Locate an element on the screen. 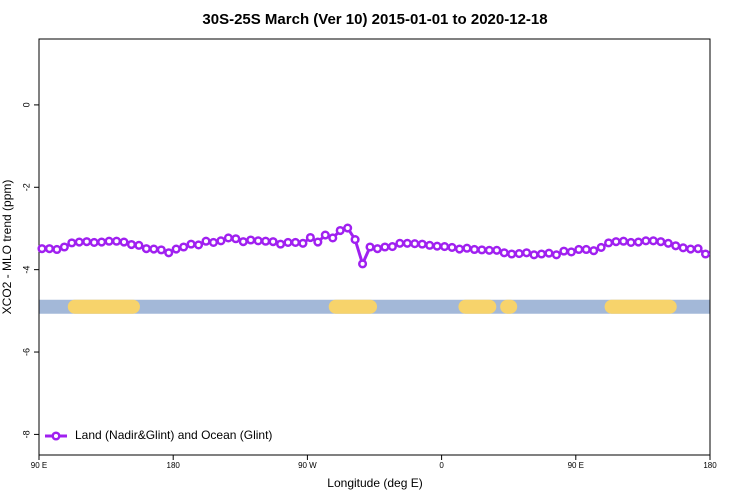 Image resolution: width=750 pixels, height=500 pixels. x-tick-label: 0 is located at coordinates (441, 465).